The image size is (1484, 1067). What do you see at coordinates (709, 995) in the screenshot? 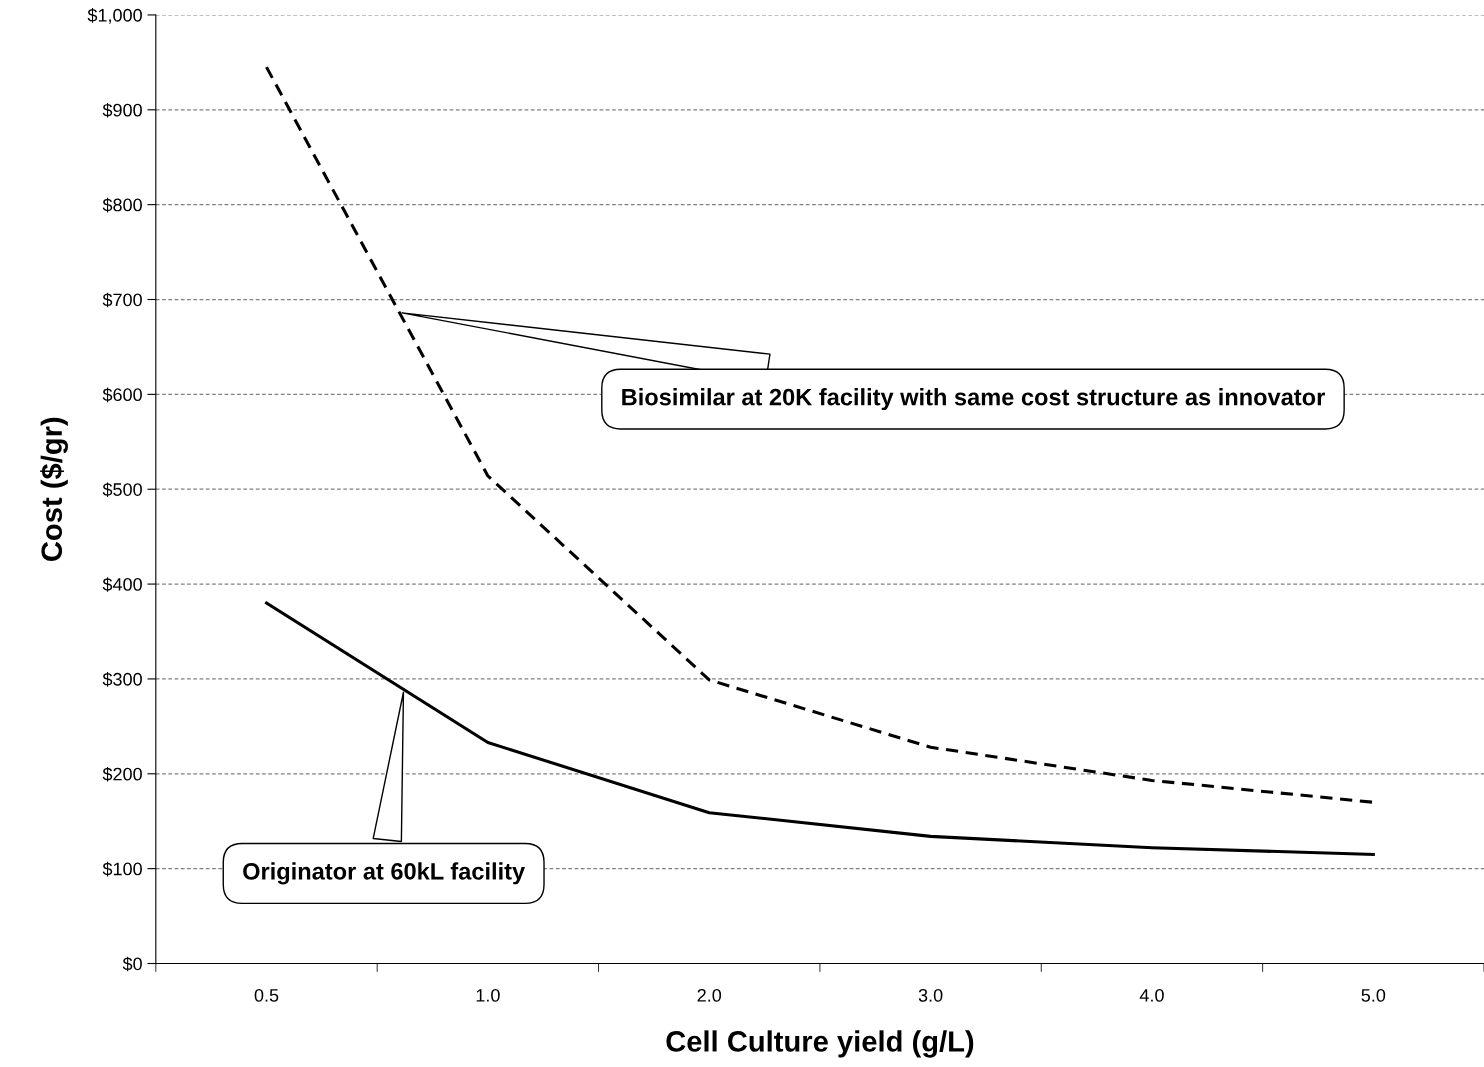
I see `x-tick-label: 2.0` at bounding box center [709, 995].